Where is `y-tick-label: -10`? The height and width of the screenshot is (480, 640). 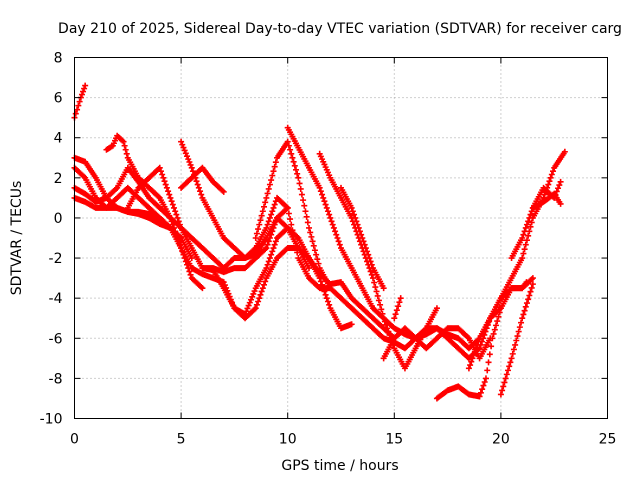 y-tick-label: -10 is located at coordinates (51, 420).